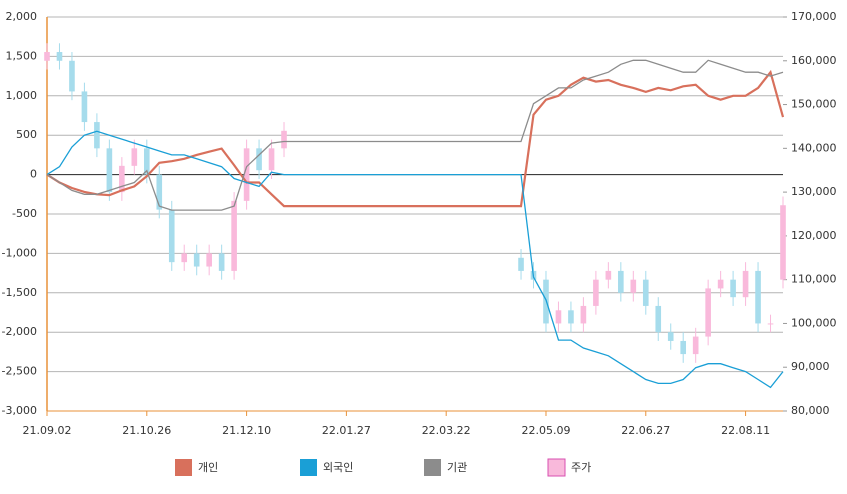 Image resolution: width=847 pixels, height=494 pixels. Describe the element at coordinates (446, 430) in the screenshot. I see `x-tick-label: 22.03.22` at that location.